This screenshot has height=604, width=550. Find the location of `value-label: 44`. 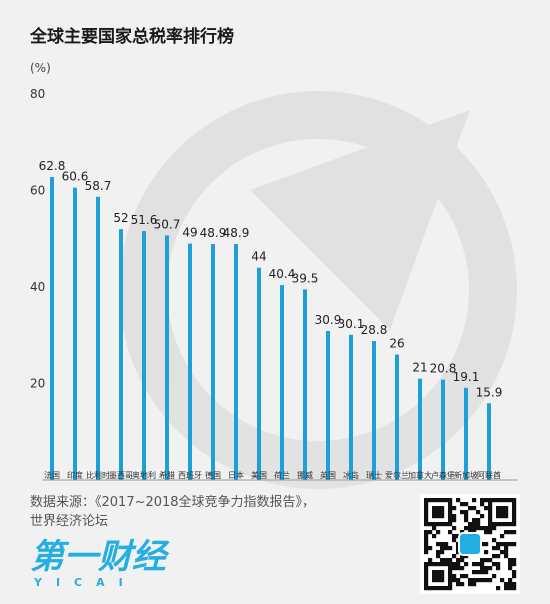

value-label: 44 is located at coordinates (258, 257).